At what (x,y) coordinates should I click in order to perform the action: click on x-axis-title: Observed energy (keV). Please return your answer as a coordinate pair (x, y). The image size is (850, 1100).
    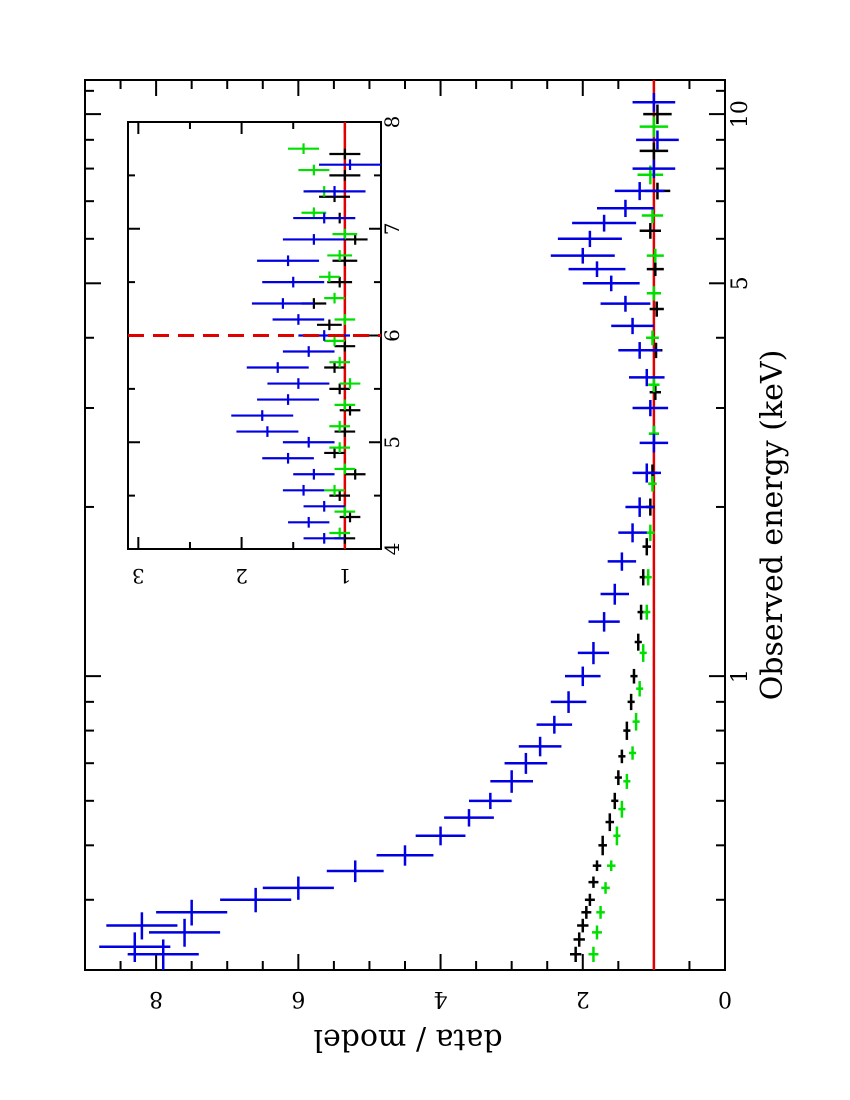
    Looking at the image, I should click on (772, 525).